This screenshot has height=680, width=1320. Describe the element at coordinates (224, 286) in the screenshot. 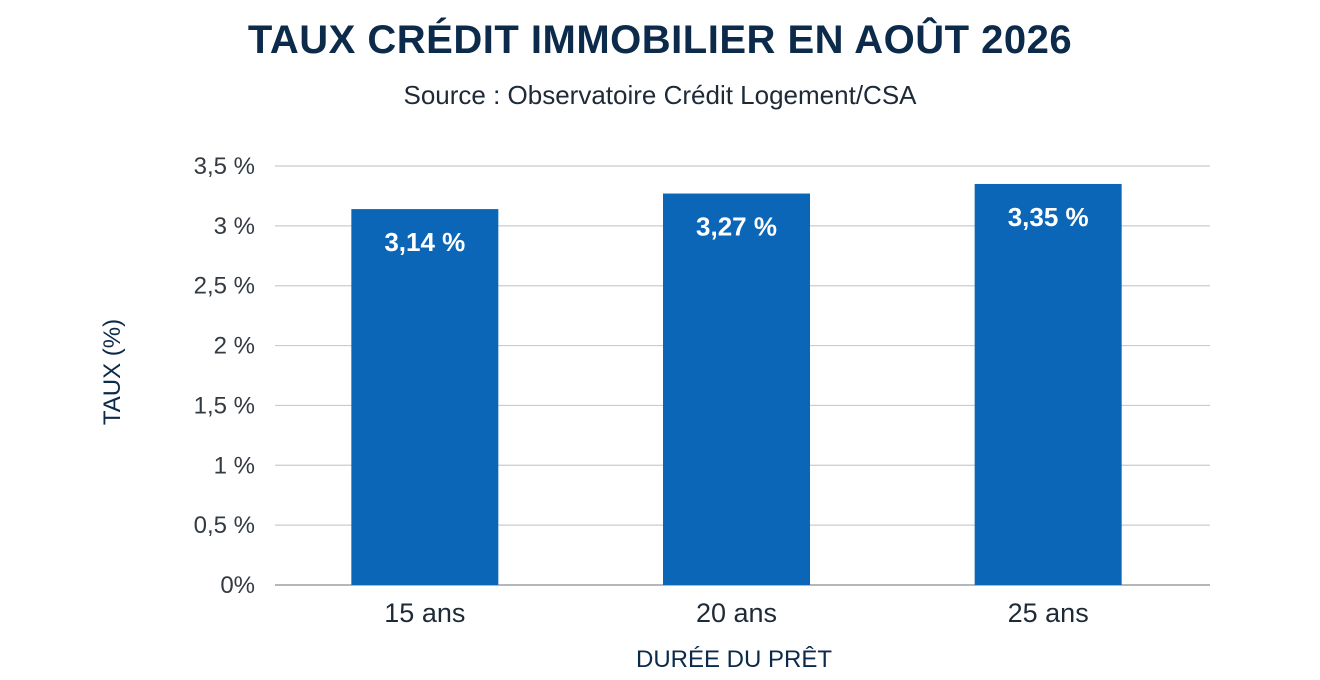

I see `y-tick-label: 2,5 %` at that location.